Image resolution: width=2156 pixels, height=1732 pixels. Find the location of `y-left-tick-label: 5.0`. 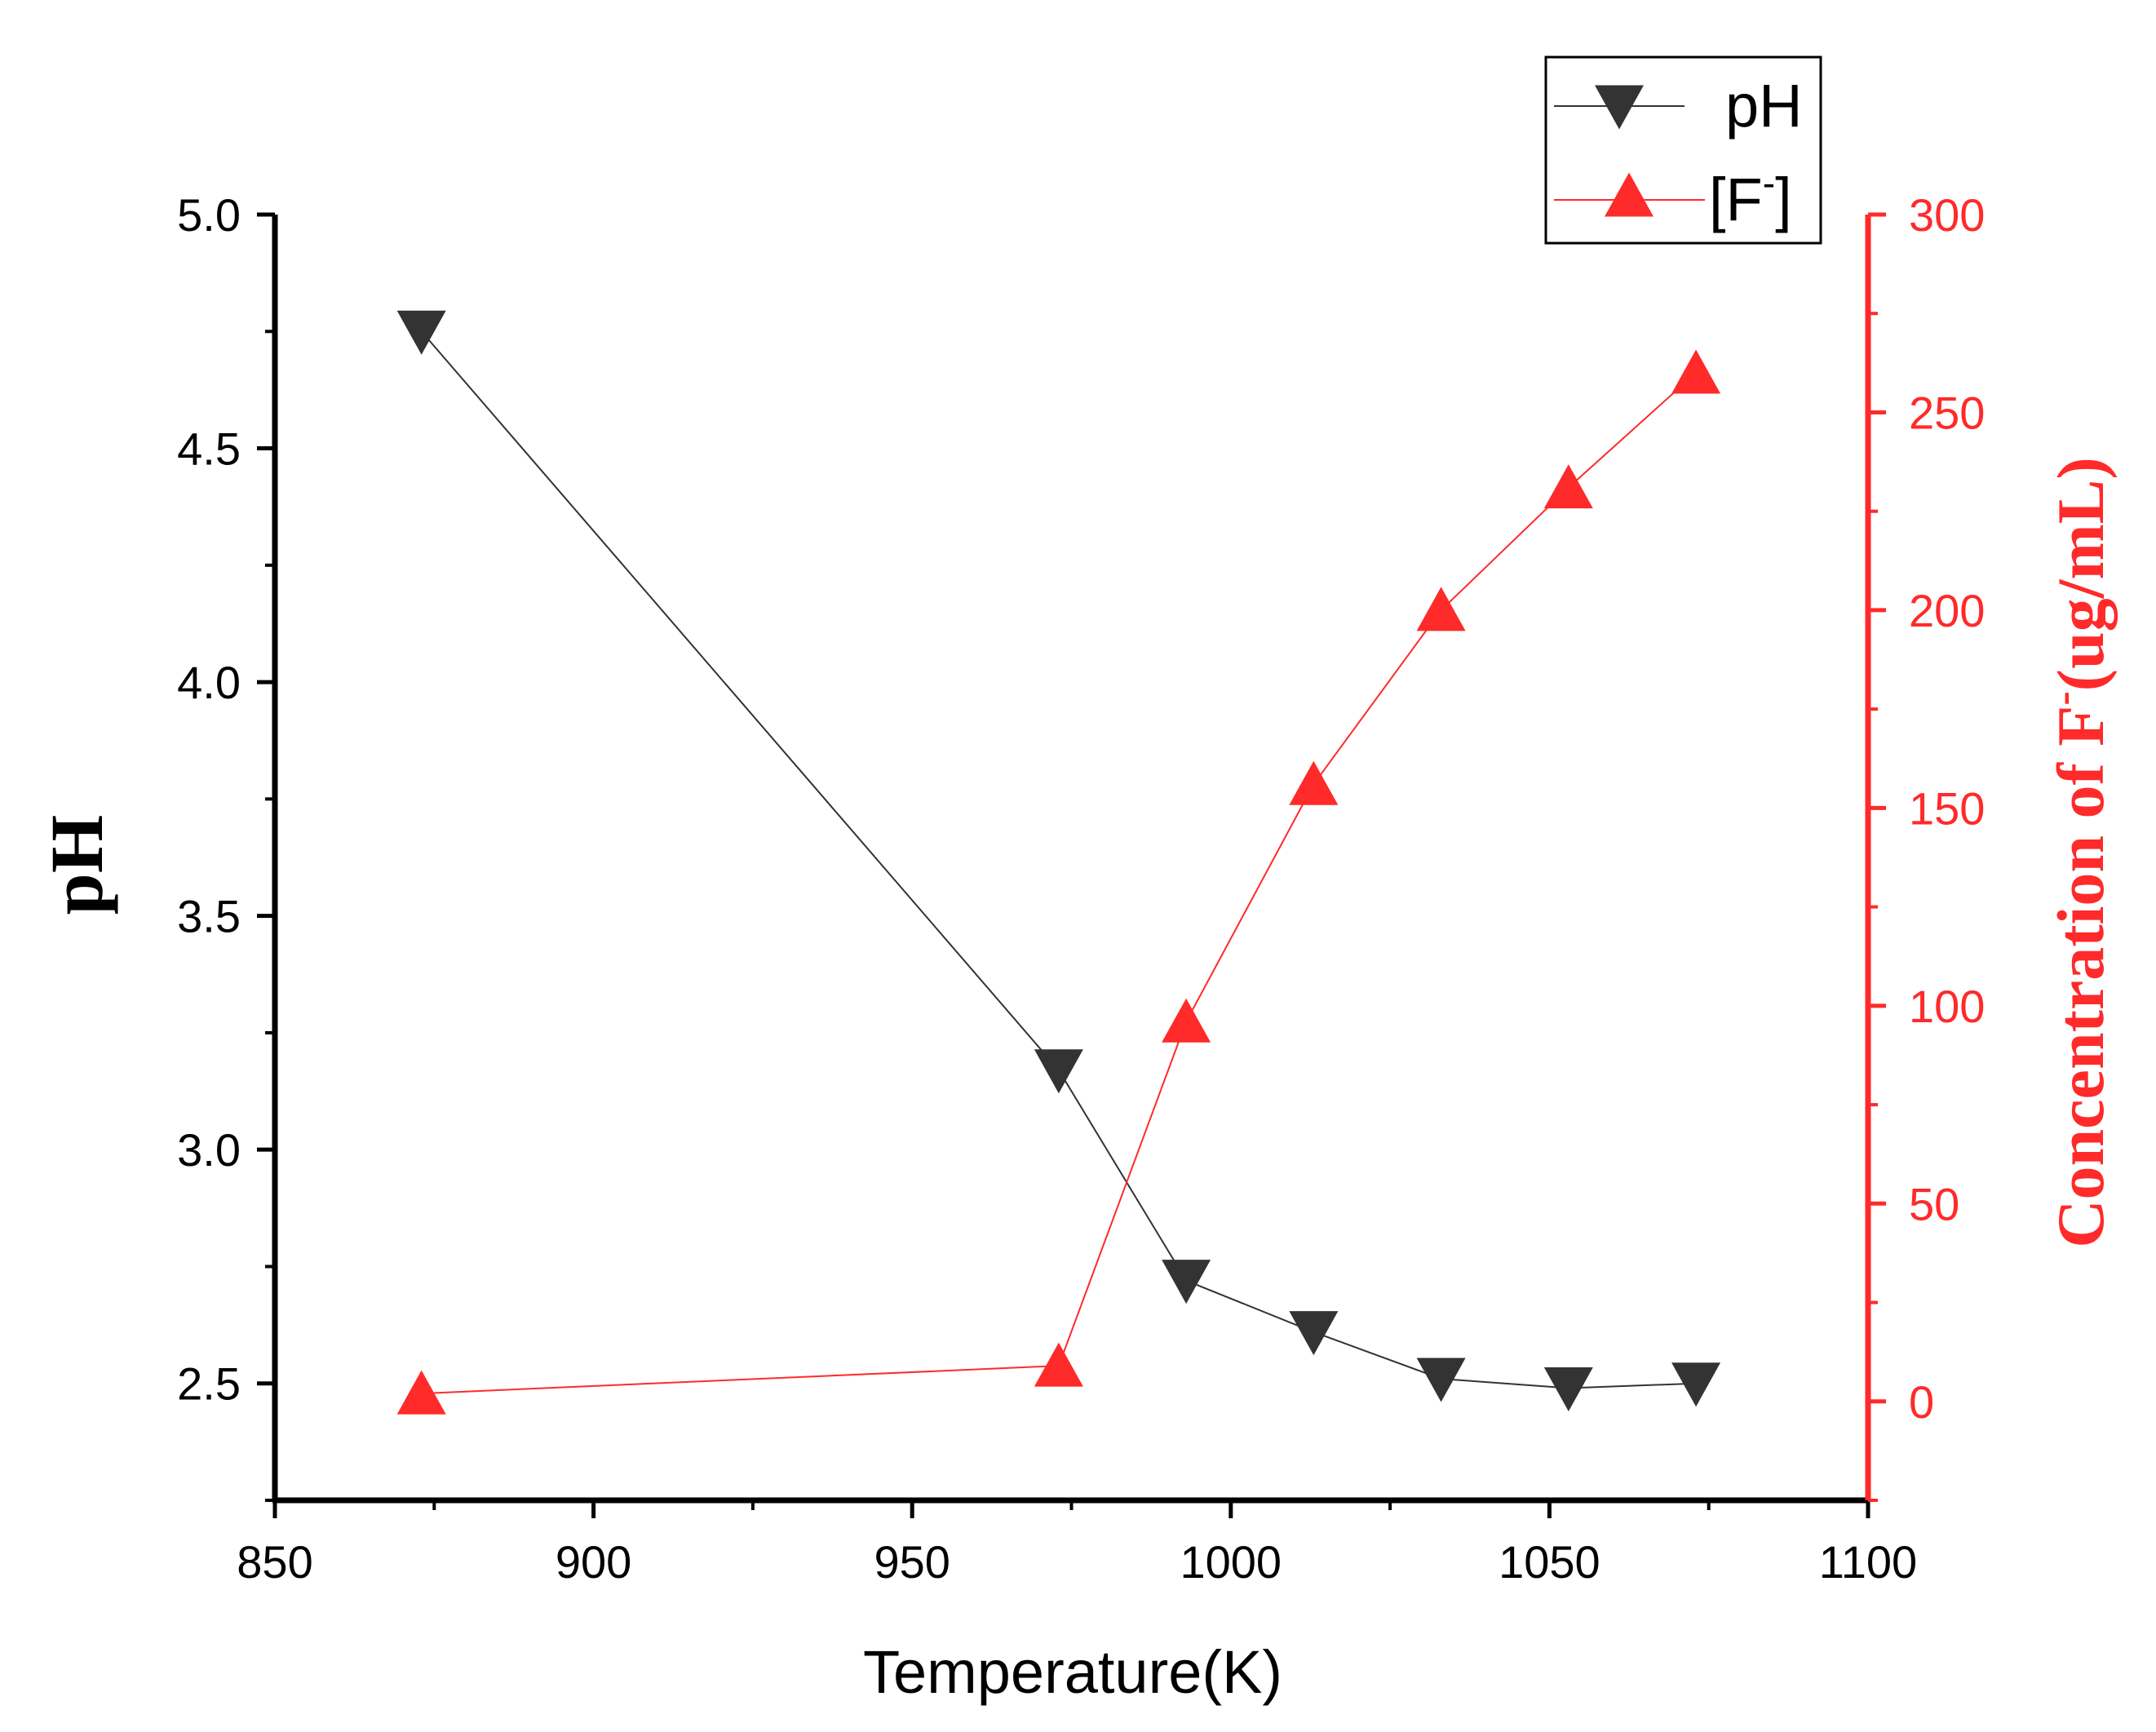

y-left-tick-label: 5.0 is located at coordinates (209, 215).